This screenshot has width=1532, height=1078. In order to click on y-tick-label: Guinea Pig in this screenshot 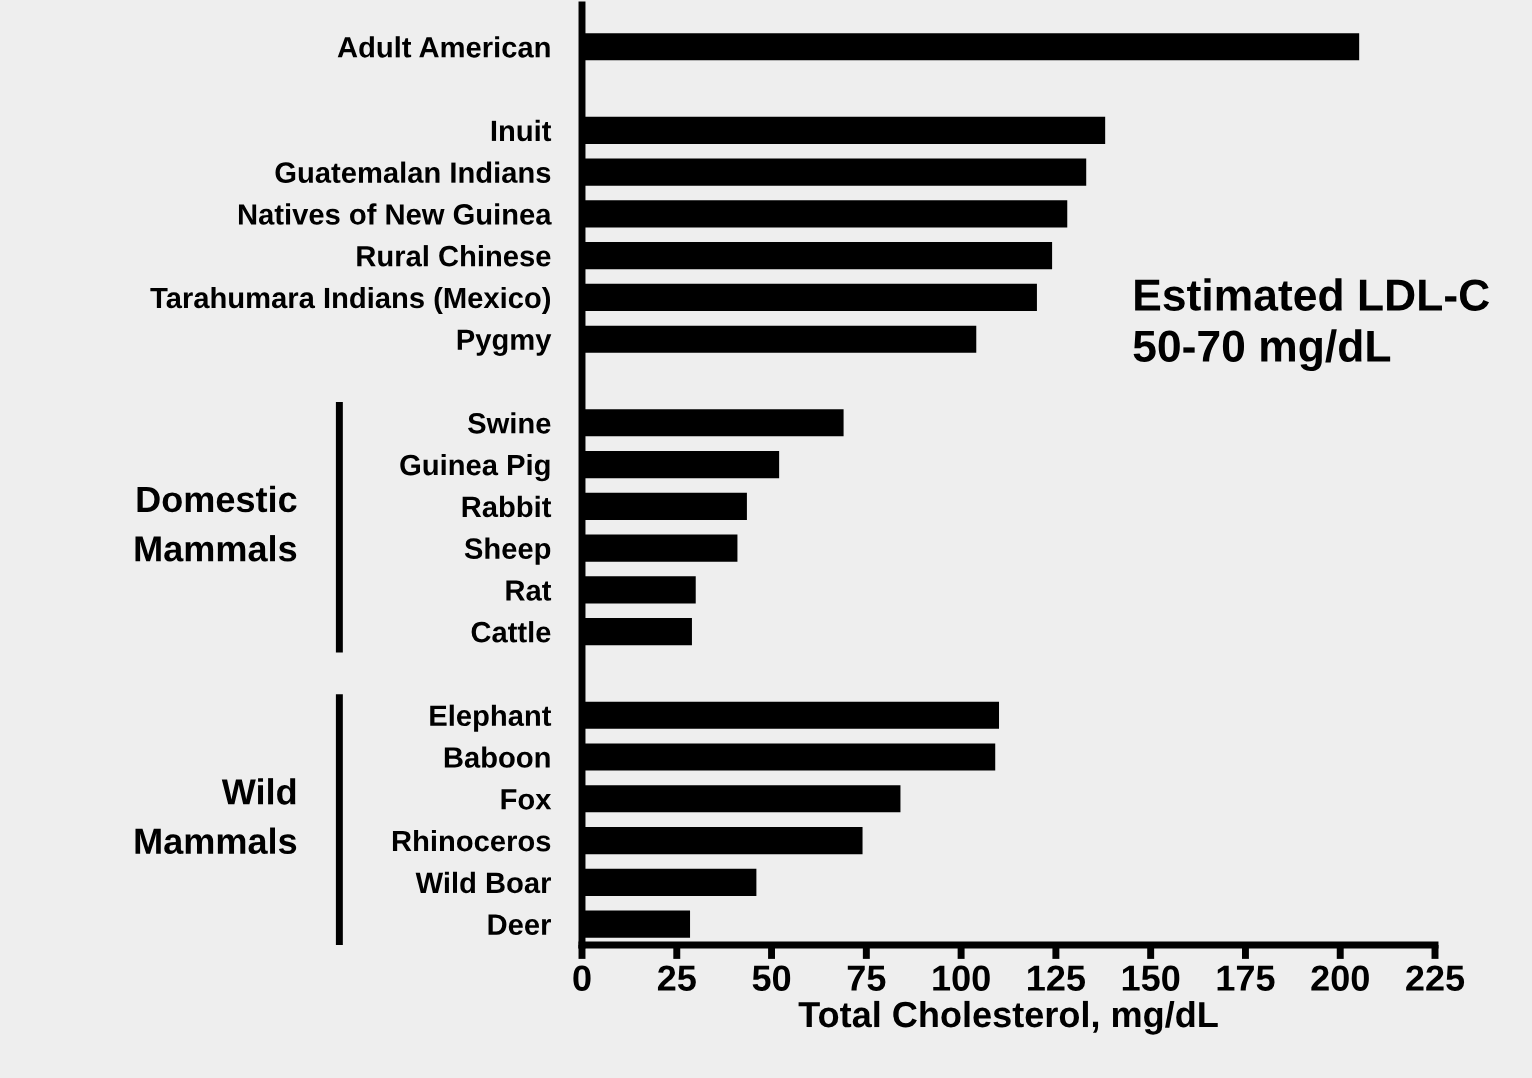, I will do `click(475, 467)`.